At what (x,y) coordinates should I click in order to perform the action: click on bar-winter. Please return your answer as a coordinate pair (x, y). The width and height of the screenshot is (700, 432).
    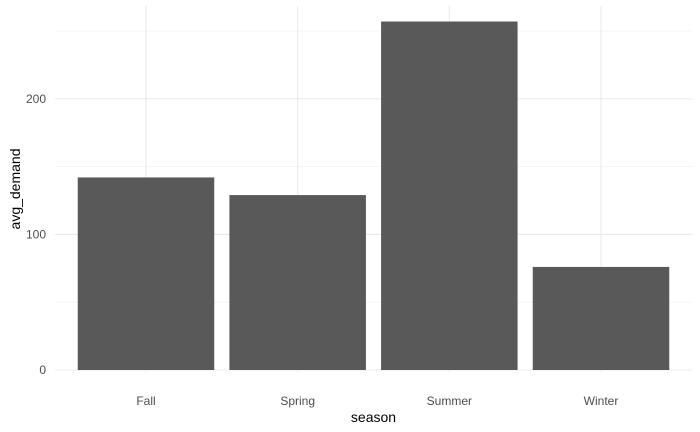
    Looking at the image, I should click on (601, 318).